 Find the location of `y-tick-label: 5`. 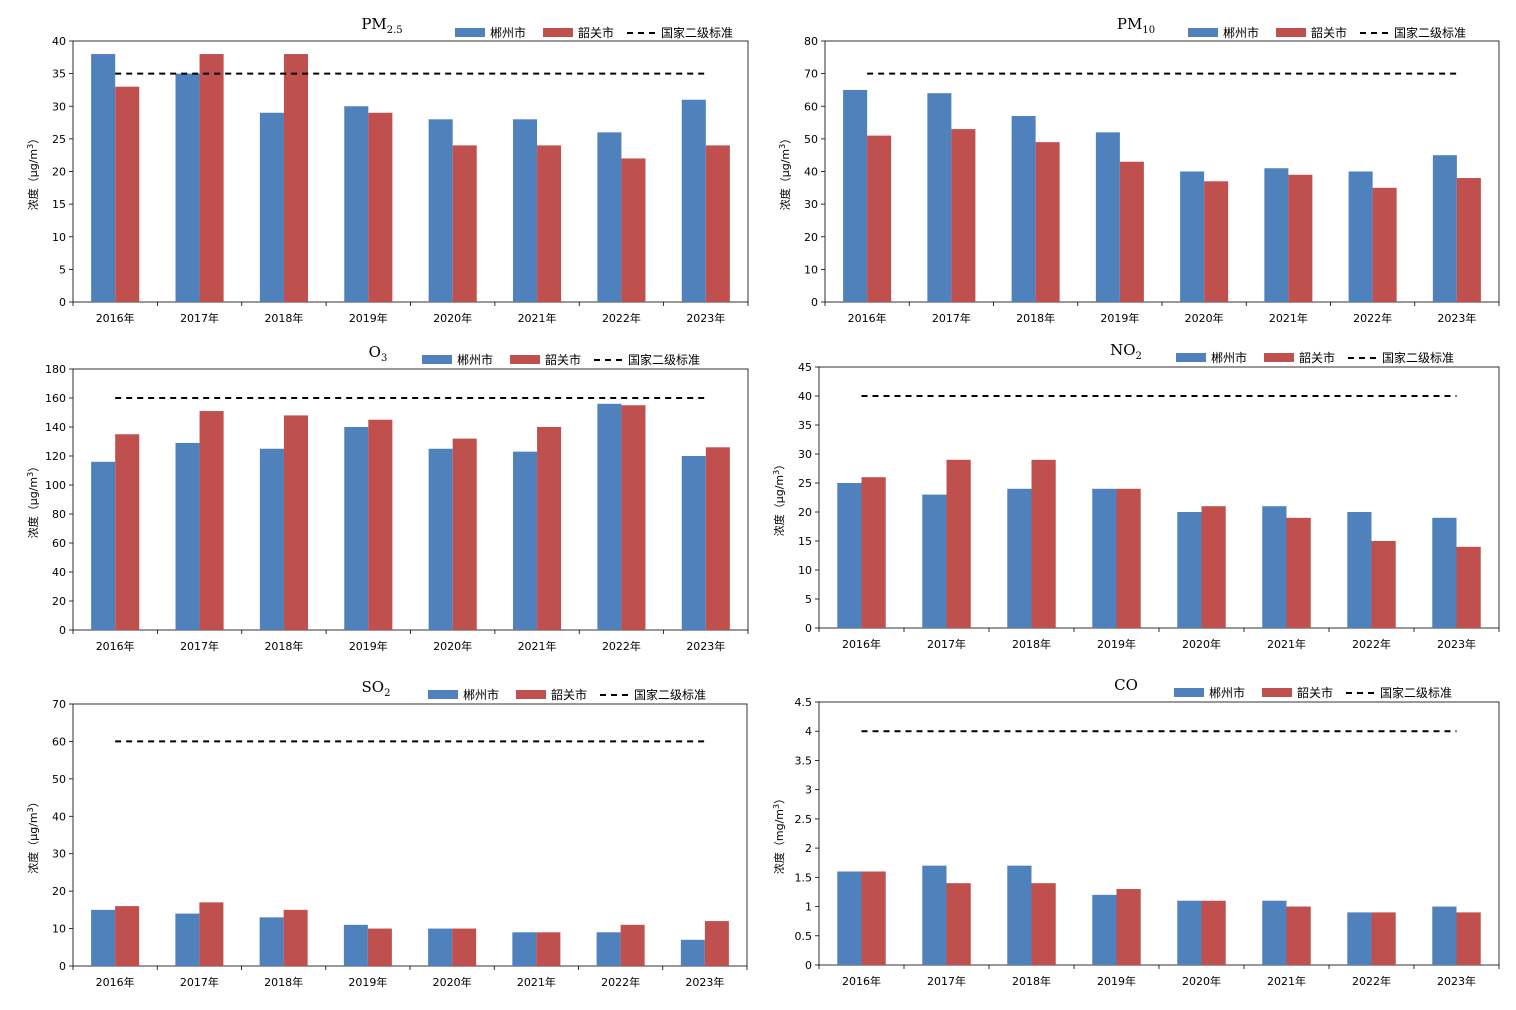

y-tick-label: 5 is located at coordinates (808, 599).